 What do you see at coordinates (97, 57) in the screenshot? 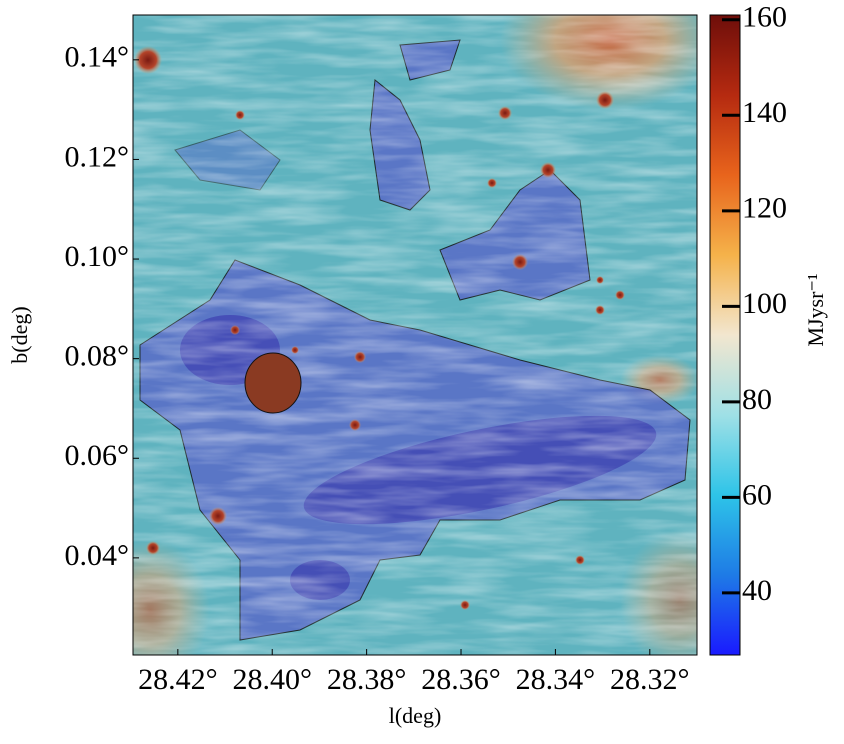
I see `y-tick-label: 0.14°` at bounding box center [97, 57].